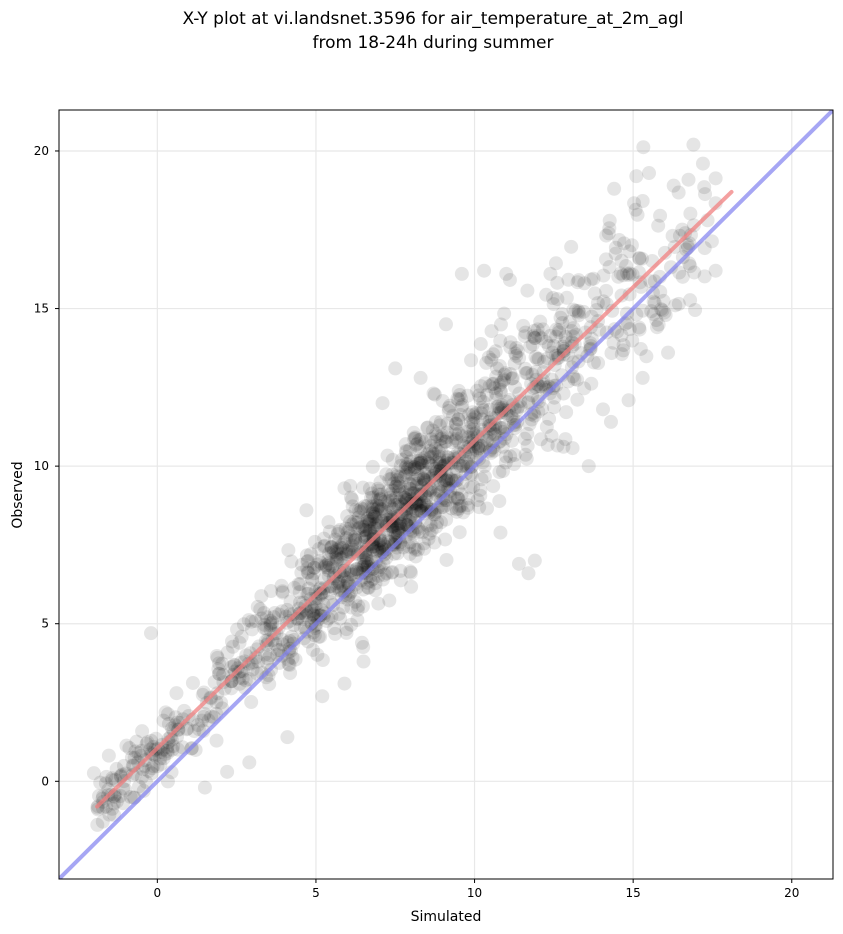 This screenshot has width=843, height=934. I want to click on y-tick-label: 0, so click(45, 781).